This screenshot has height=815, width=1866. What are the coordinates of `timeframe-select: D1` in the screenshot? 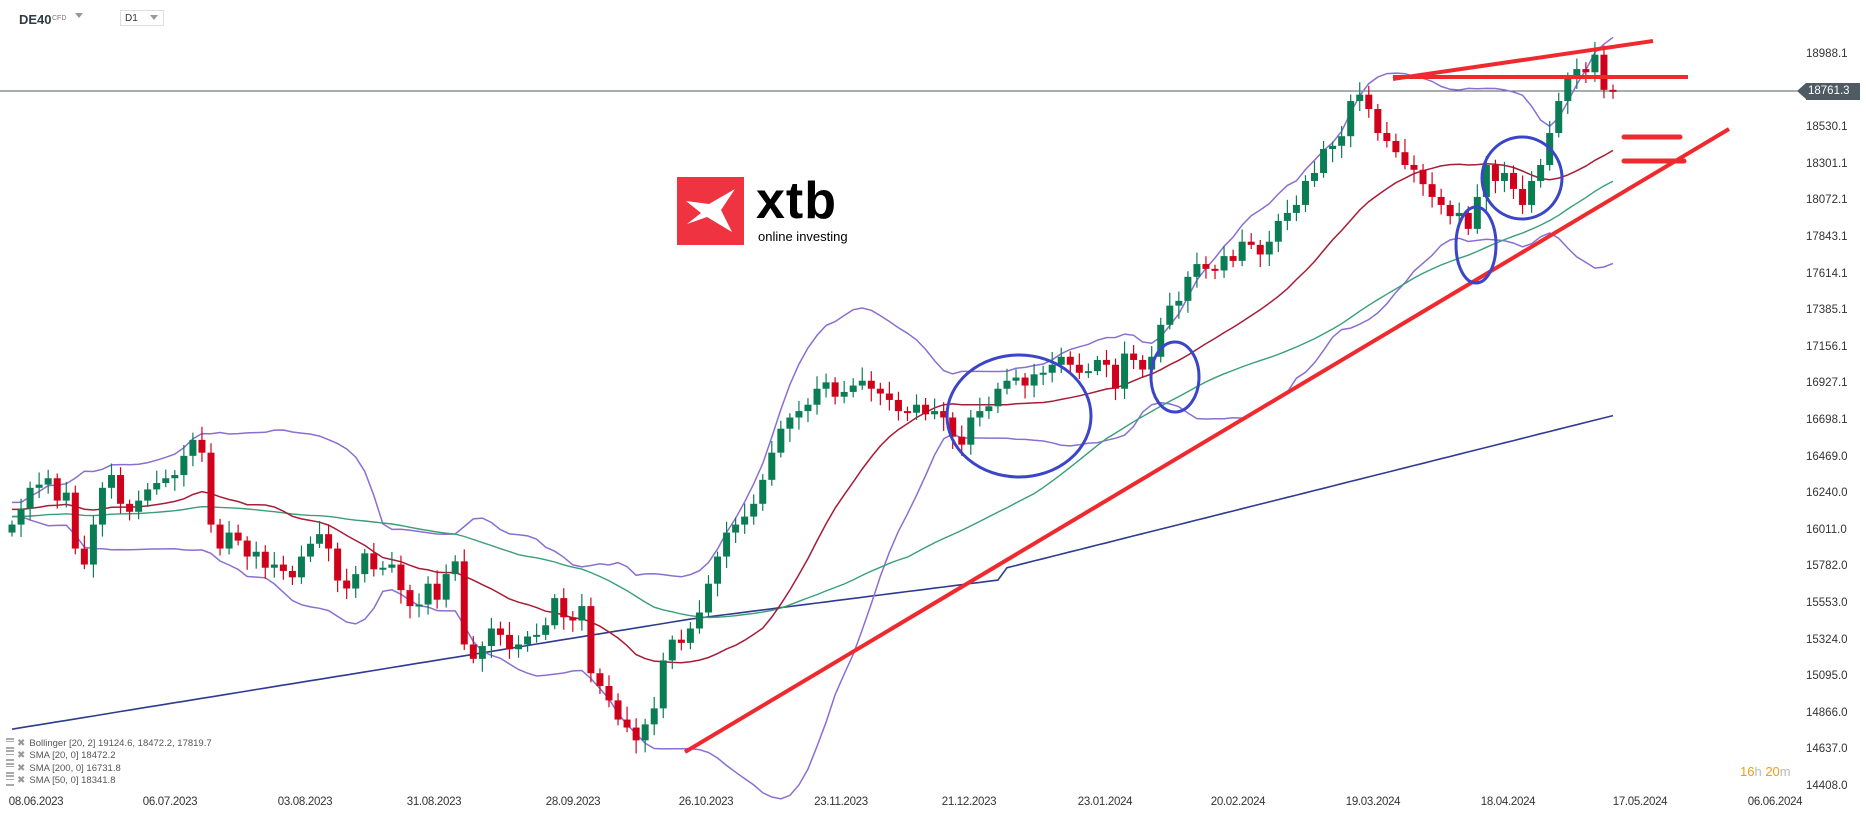 It's located at (142, 18).